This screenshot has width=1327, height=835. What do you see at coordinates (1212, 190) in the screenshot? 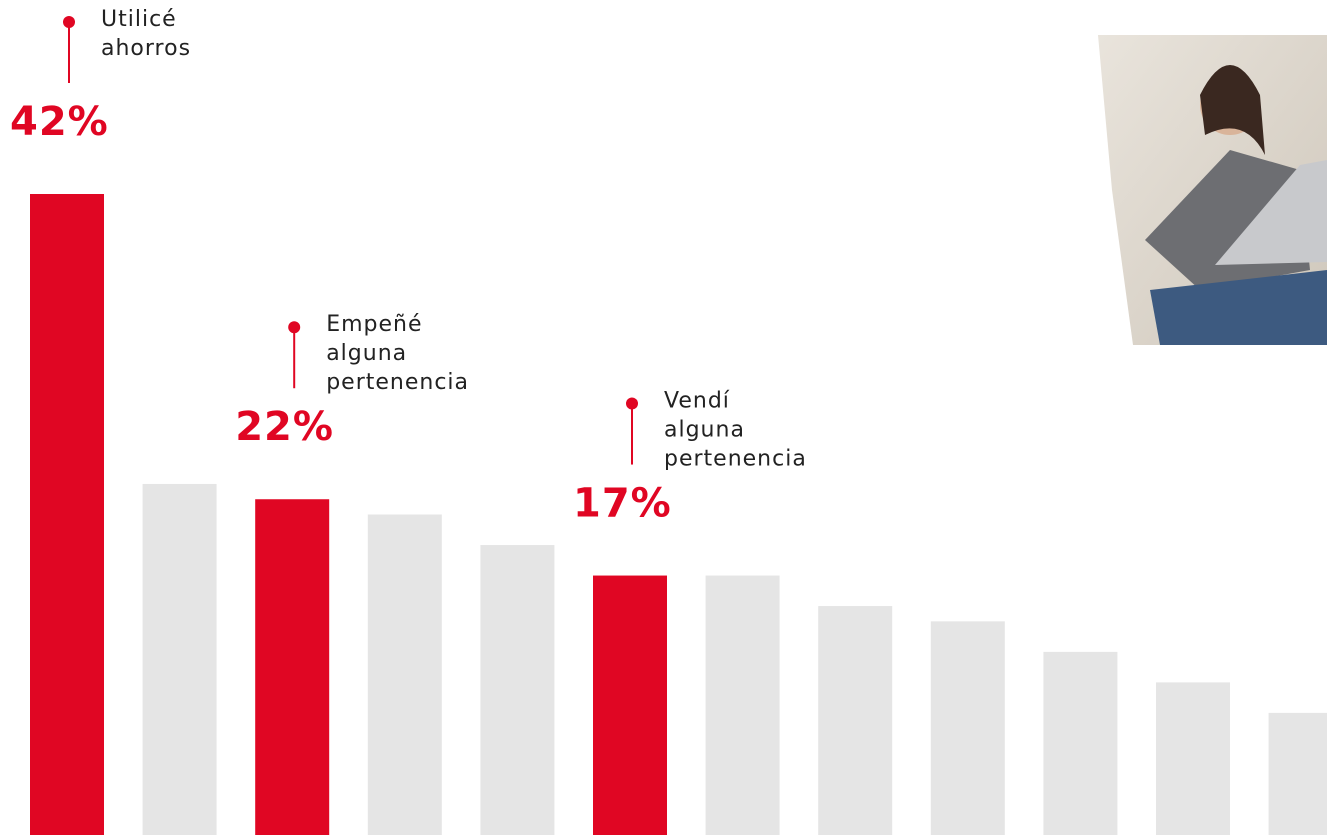
I see `photo` at bounding box center [1212, 190].